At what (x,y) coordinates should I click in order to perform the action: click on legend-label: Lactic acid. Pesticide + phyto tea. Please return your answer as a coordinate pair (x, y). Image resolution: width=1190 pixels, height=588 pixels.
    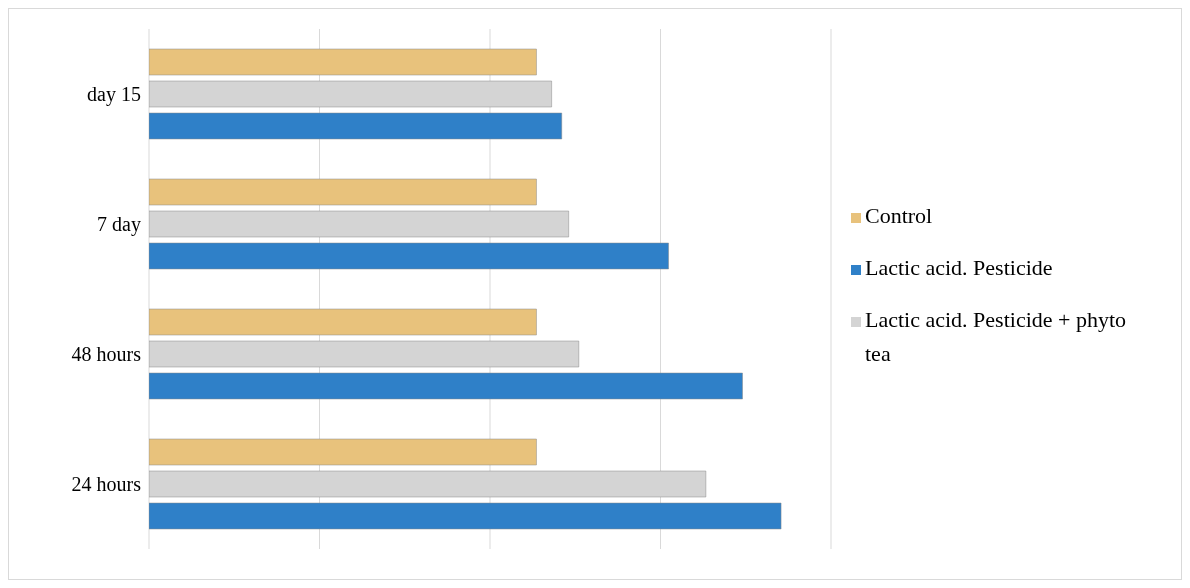
    Looking at the image, I should click on (996, 337).